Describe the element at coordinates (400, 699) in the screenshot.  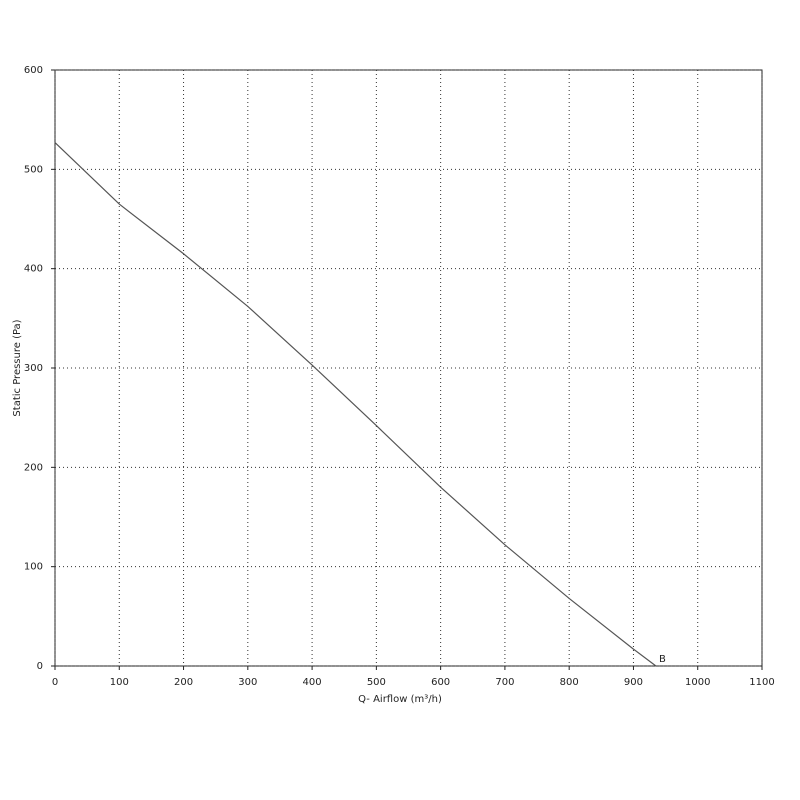
I see `x-axis-label: Q- Airflow (m³/h)` at that location.